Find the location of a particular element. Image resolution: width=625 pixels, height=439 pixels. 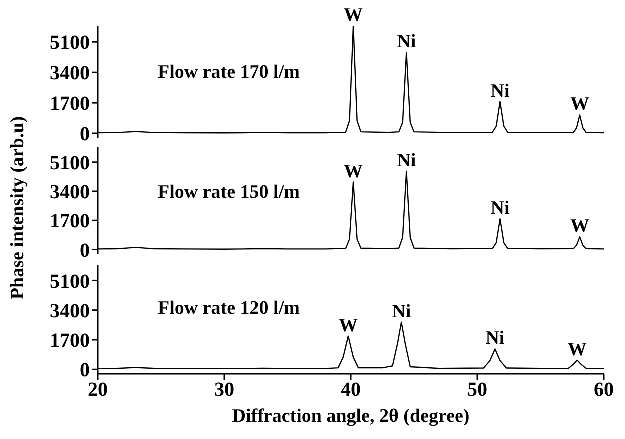

x-tick-label: 20 is located at coordinates (98, 390).